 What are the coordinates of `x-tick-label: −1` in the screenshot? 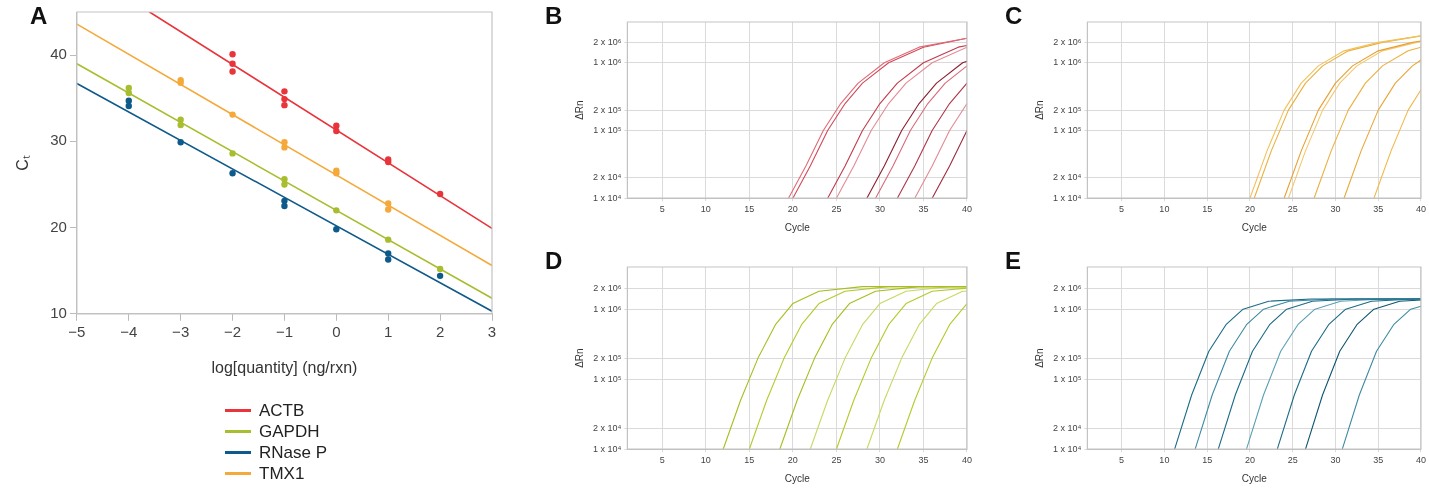 It's located at (284, 331).